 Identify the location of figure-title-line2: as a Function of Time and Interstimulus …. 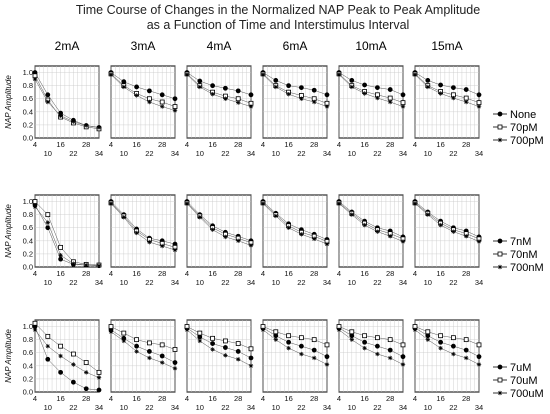
(278, 25).